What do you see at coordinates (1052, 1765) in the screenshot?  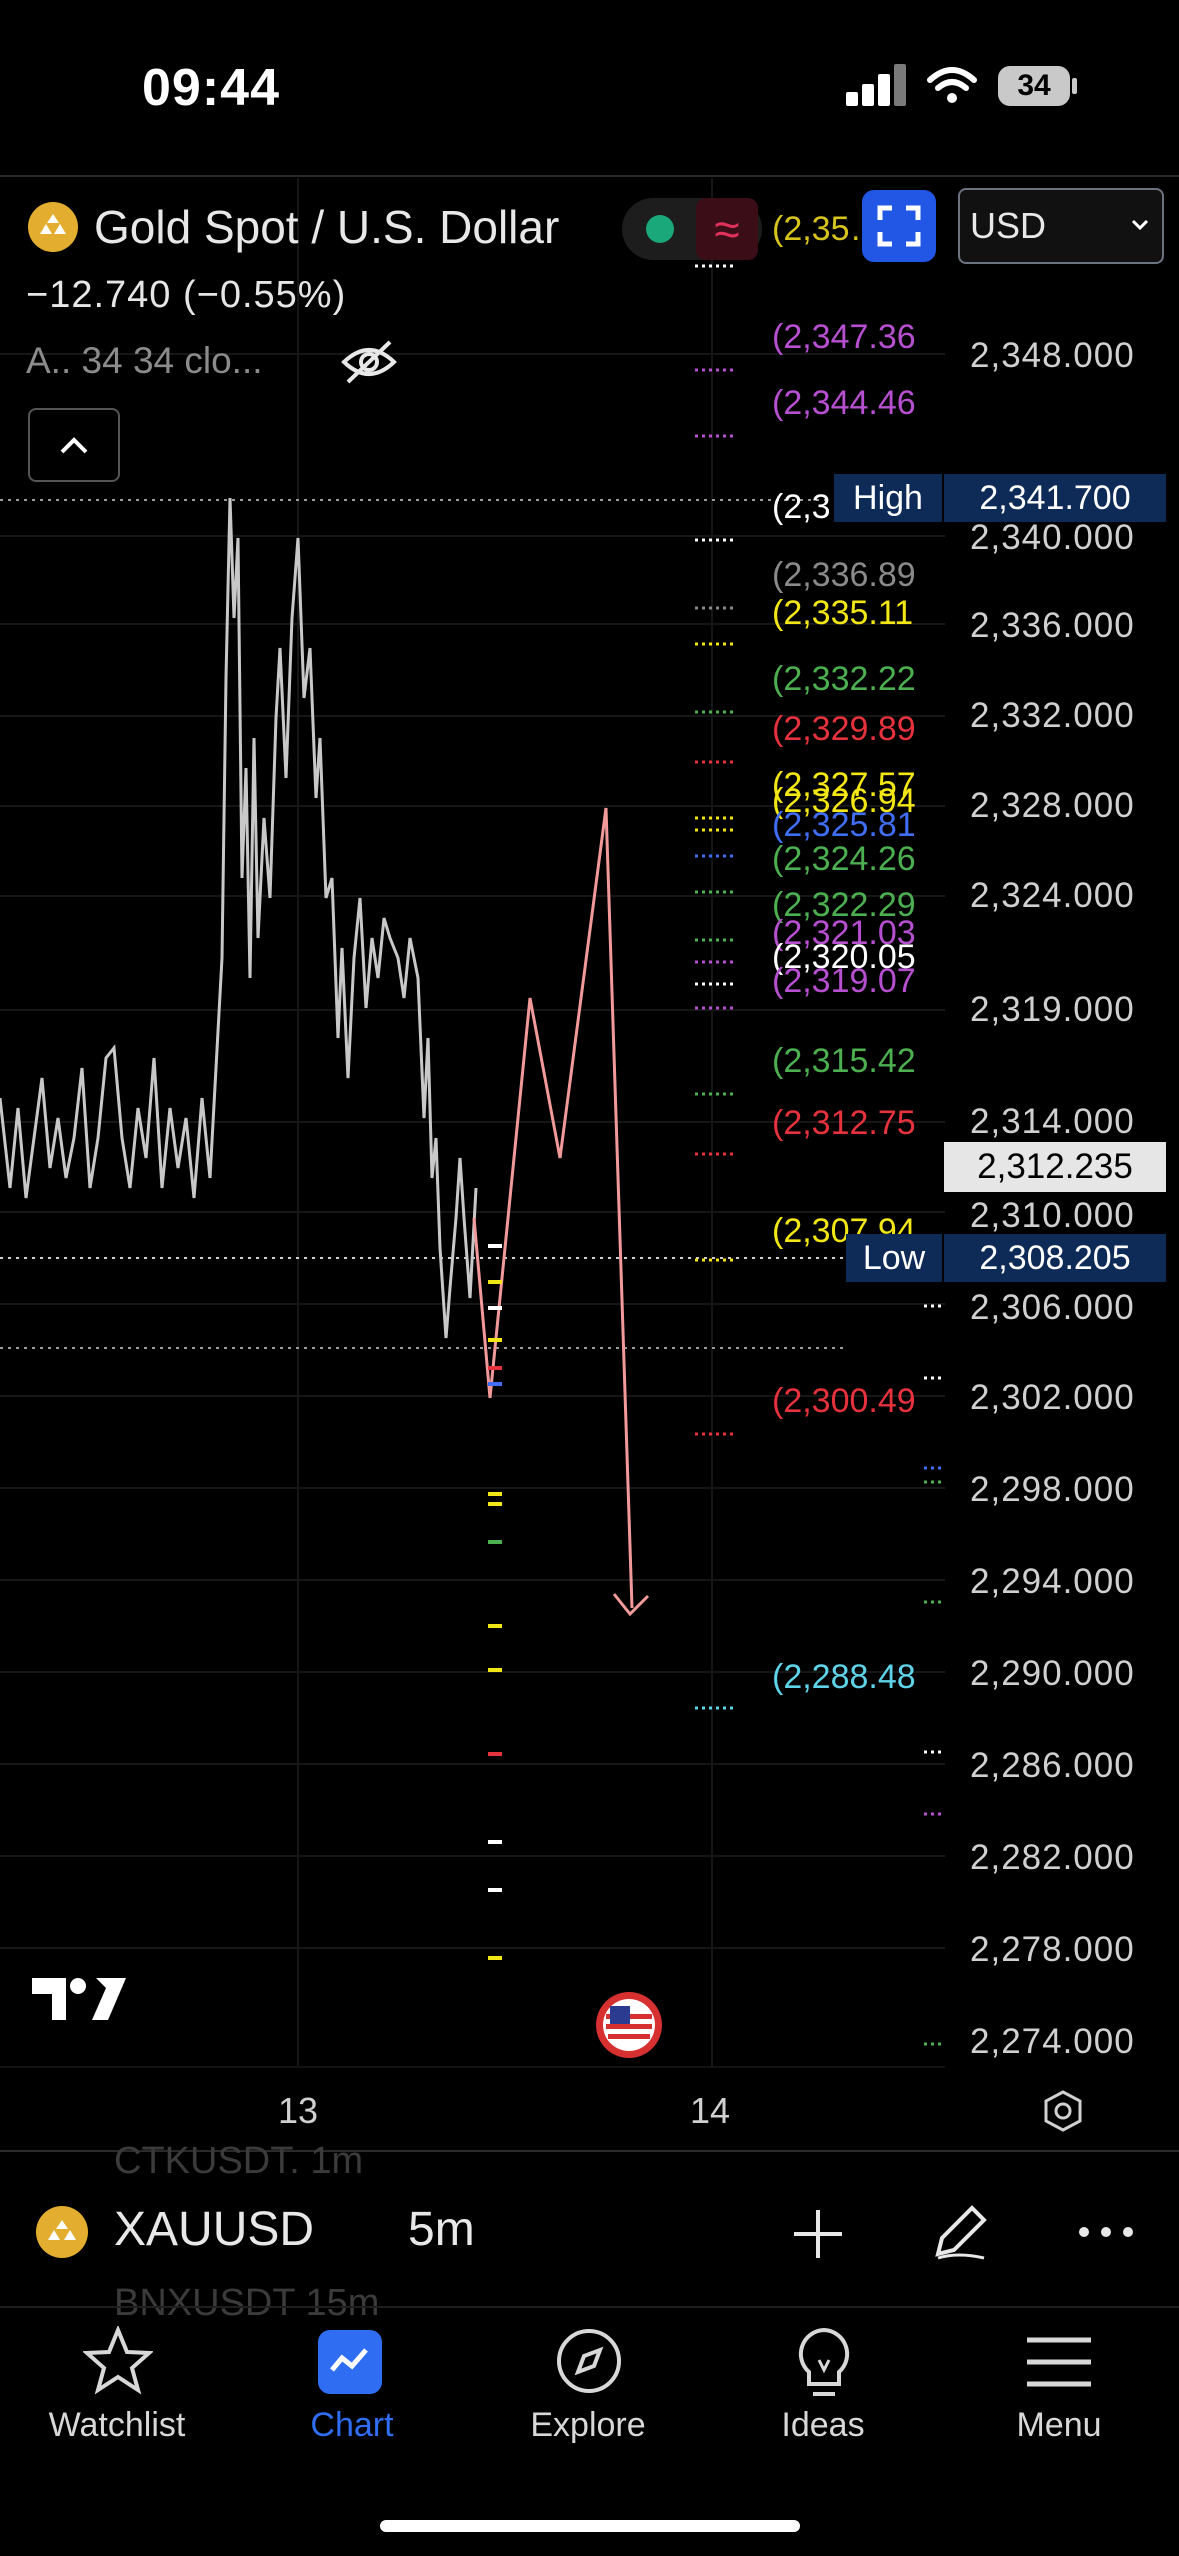 I see `price-axis-label: 2,286.000` at bounding box center [1052, 1765].